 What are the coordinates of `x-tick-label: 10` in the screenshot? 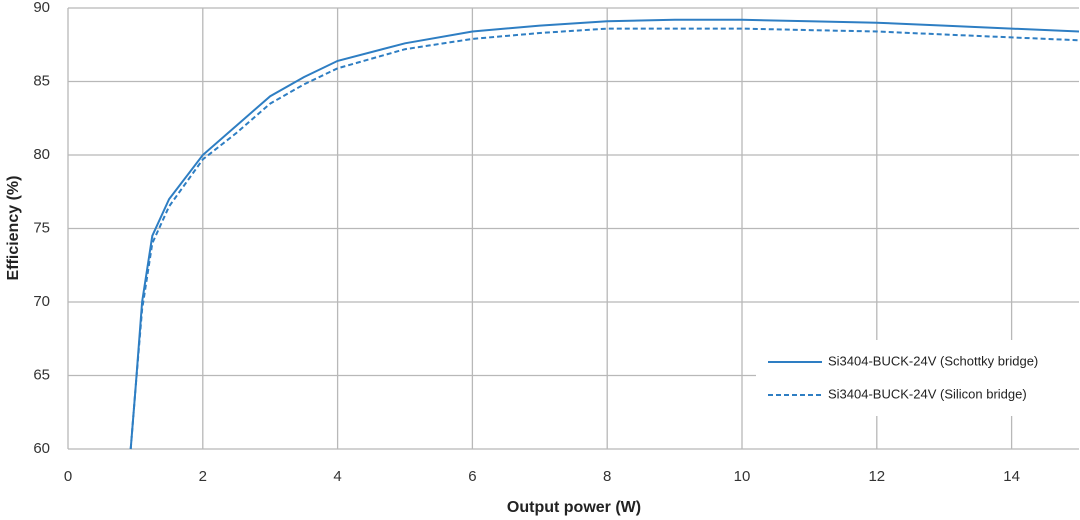 It's located at (742, 476).